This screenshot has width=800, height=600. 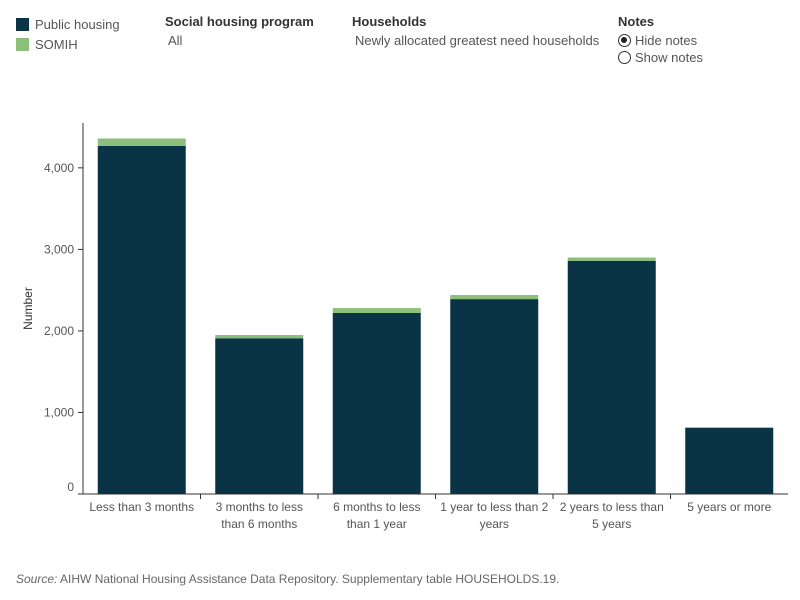 I want to click on hide-notes-option: Hide notes, so click(x=660, y=40).